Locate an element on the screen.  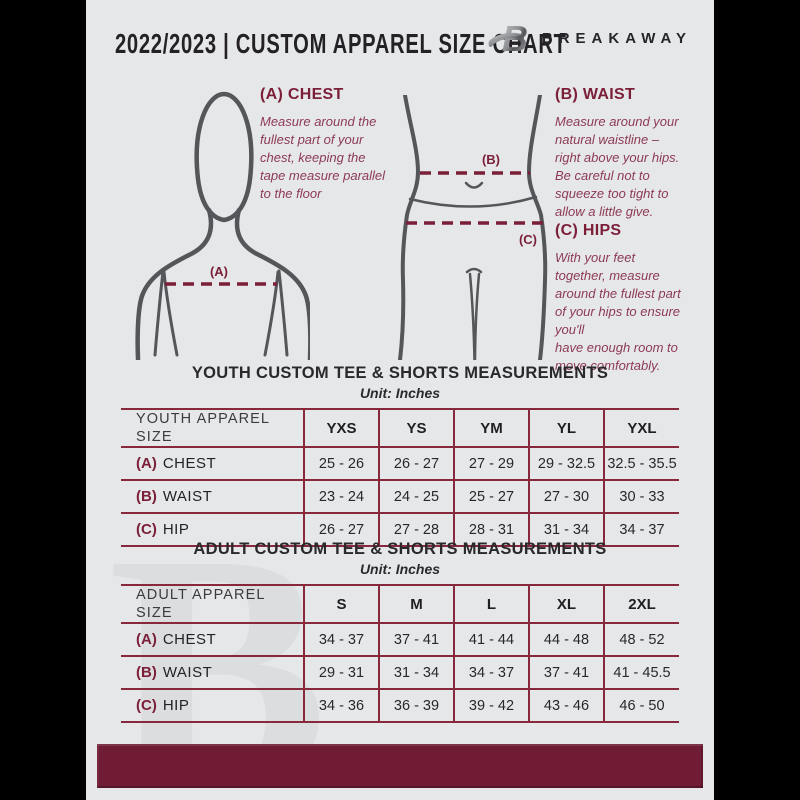
measurement-cell: 27 - 29 is located at coordinates (491, 463).